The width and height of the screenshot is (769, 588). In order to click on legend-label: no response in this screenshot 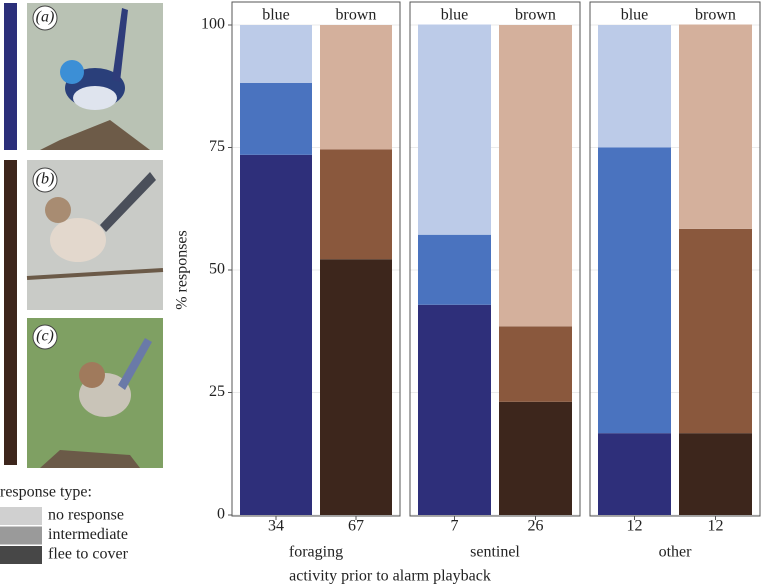, I will do `click(86, 515)`.